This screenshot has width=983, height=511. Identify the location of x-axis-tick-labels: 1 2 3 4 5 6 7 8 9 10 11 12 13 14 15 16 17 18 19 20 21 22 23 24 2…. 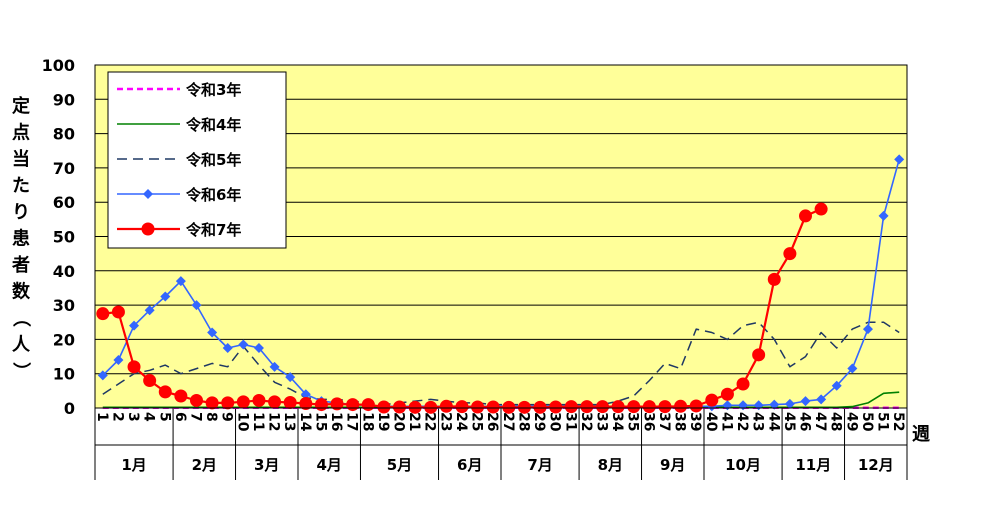
(500, 422).